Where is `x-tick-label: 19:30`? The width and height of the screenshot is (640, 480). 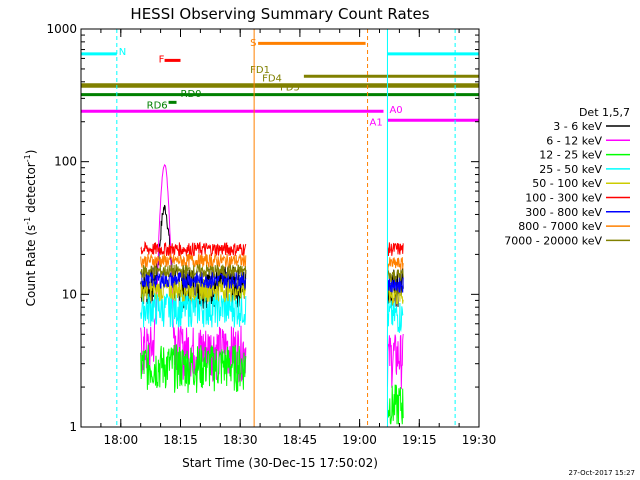 x-tick-label: 19:30 is located at coordinates (479, 440).